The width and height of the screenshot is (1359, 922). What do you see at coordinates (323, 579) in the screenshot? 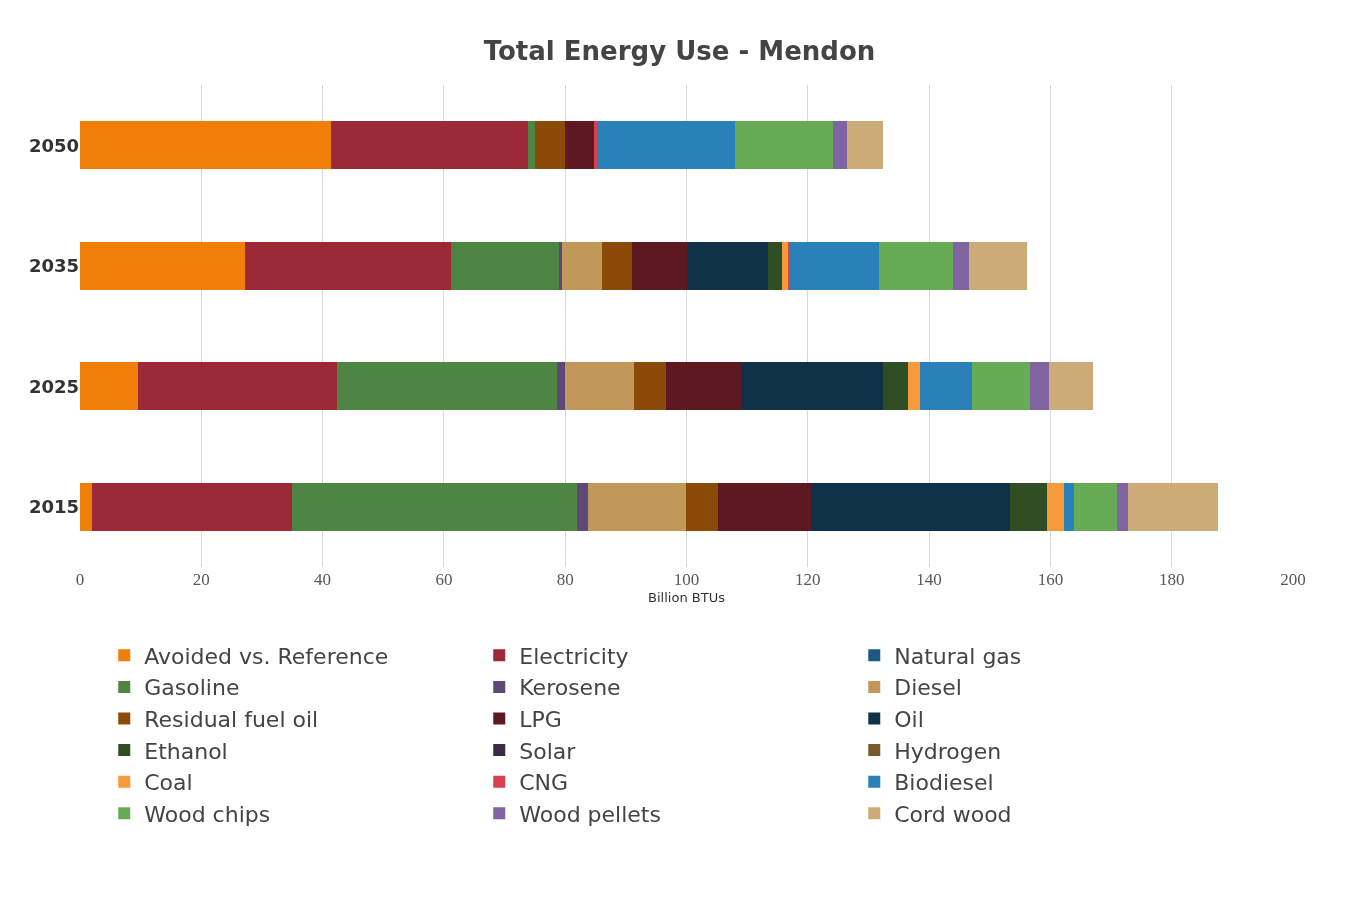
I see `x-tick-label: 40` at bounding box center [323, 579].